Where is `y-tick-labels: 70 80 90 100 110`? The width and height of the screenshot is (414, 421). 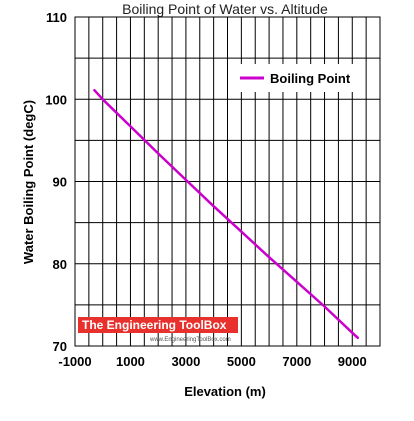 y-tick-labels: 70 80 90 100 110 is located at coordinates (56, 182).